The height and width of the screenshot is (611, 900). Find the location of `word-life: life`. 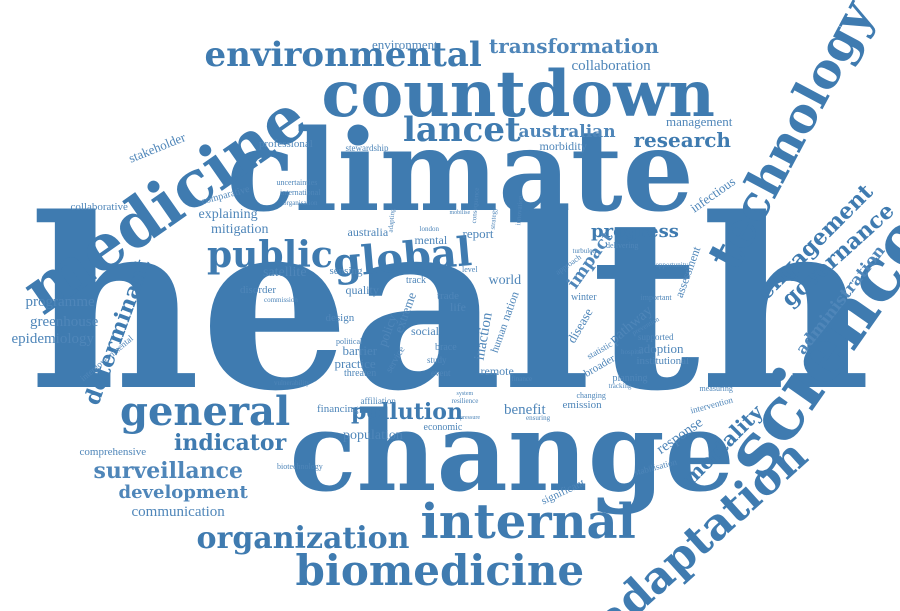

word-life: life is located at coordinates (458, 307).